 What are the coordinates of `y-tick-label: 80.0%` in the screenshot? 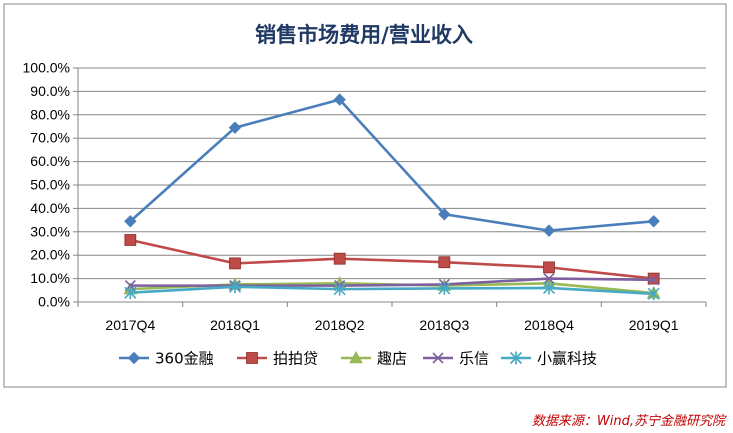 It's located at (50, 114).